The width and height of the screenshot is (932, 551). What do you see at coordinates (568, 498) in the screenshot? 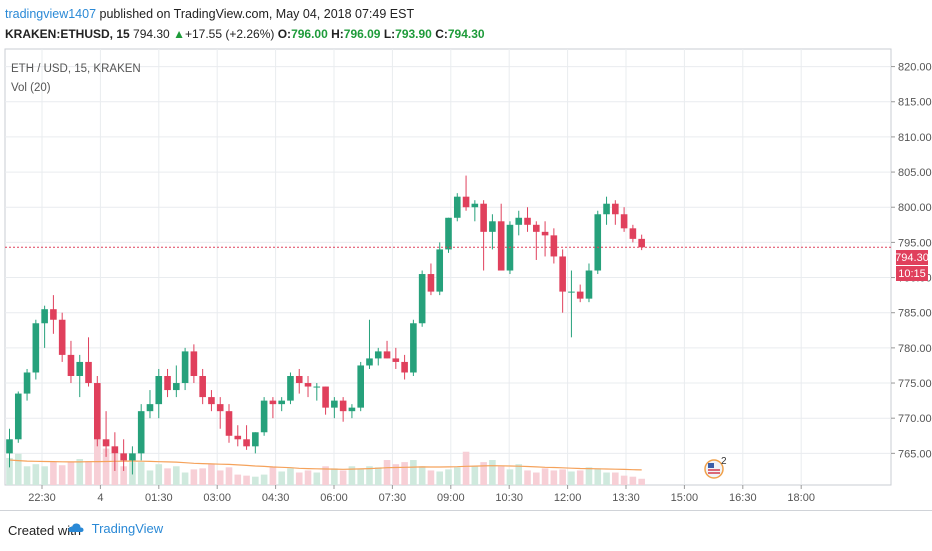
I see `x-tick-label: 12:00` at bounding box center [568, 498].